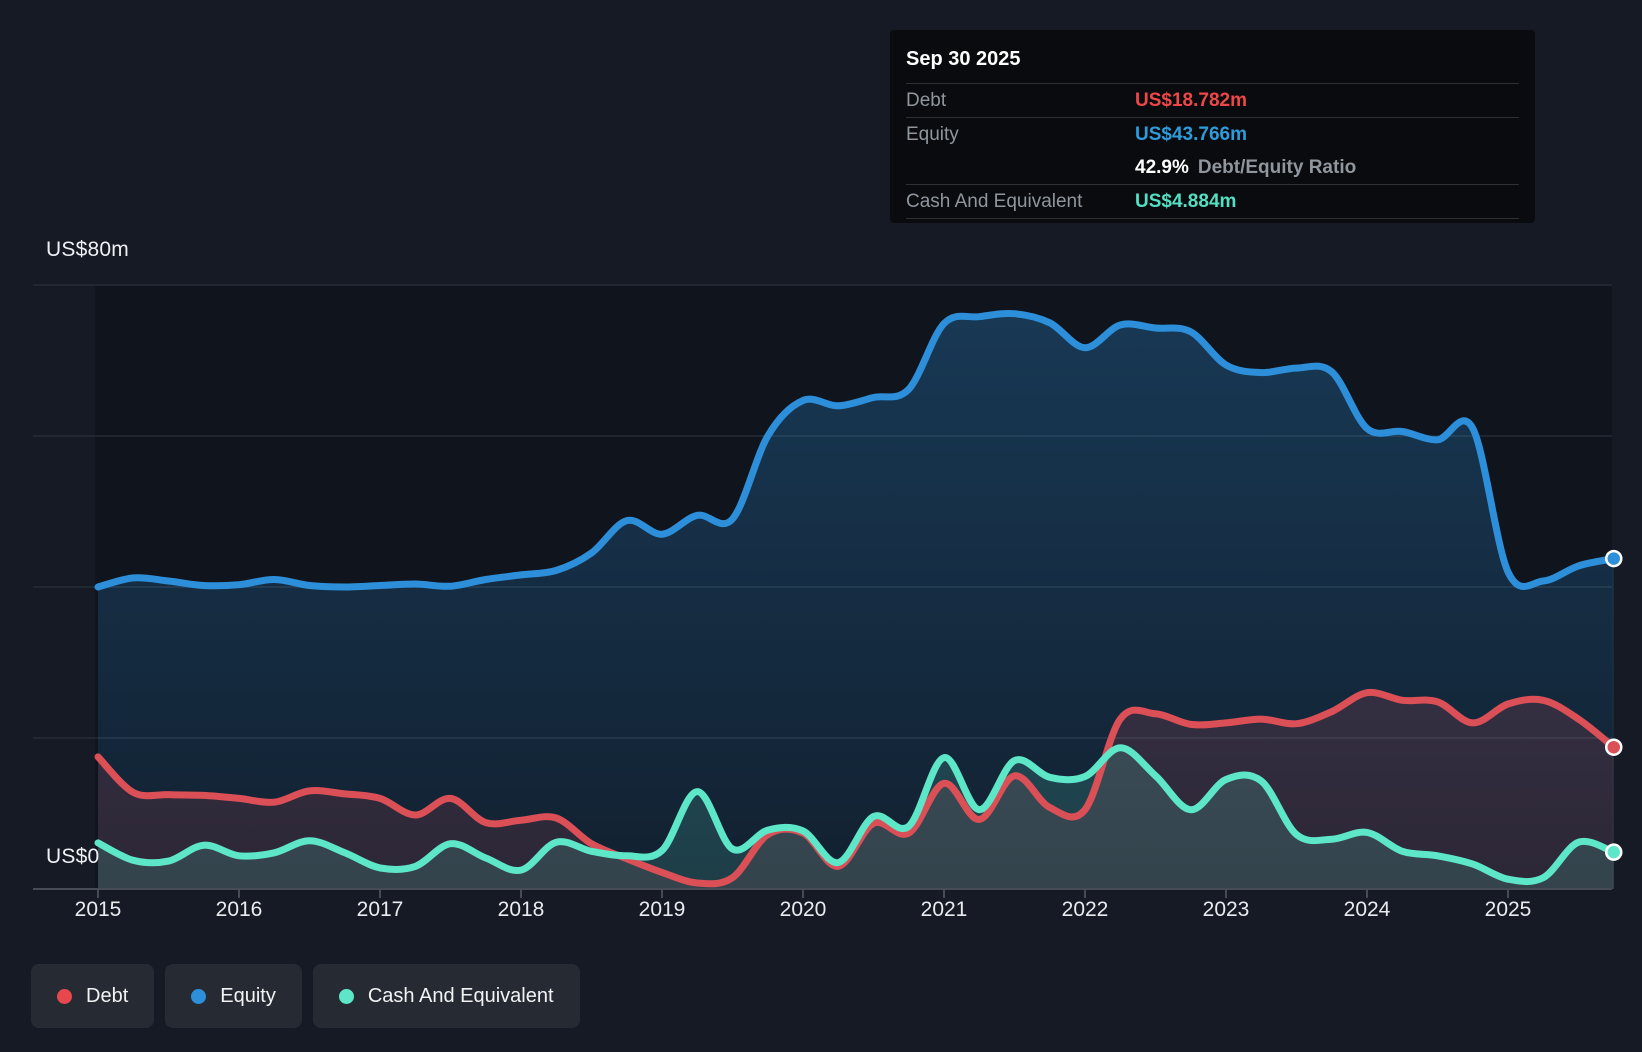 Image resolution: width=1642 pixels, height=1052 pixels. Describe the element at coordinates (239, 909) in the screenshot. I see `x-axis-label-2016: 2016` at that location.